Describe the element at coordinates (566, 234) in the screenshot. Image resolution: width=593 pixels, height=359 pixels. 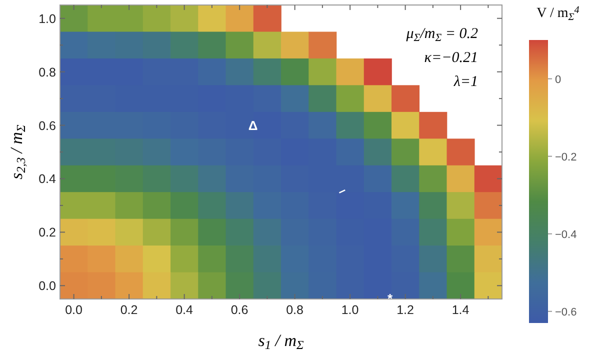
I see `color-bar-label: −0.4` at that location.